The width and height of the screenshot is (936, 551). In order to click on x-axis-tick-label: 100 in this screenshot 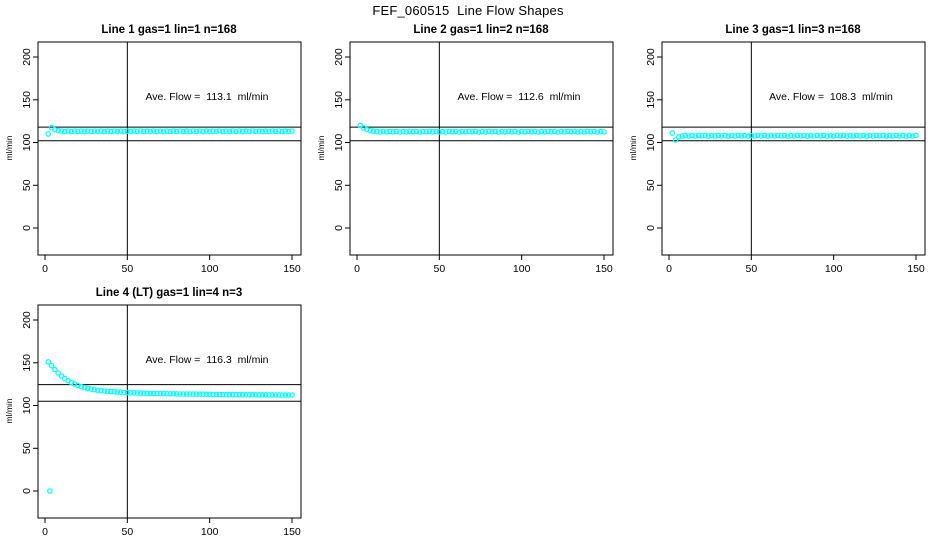, I will do `click(522, 269)`.